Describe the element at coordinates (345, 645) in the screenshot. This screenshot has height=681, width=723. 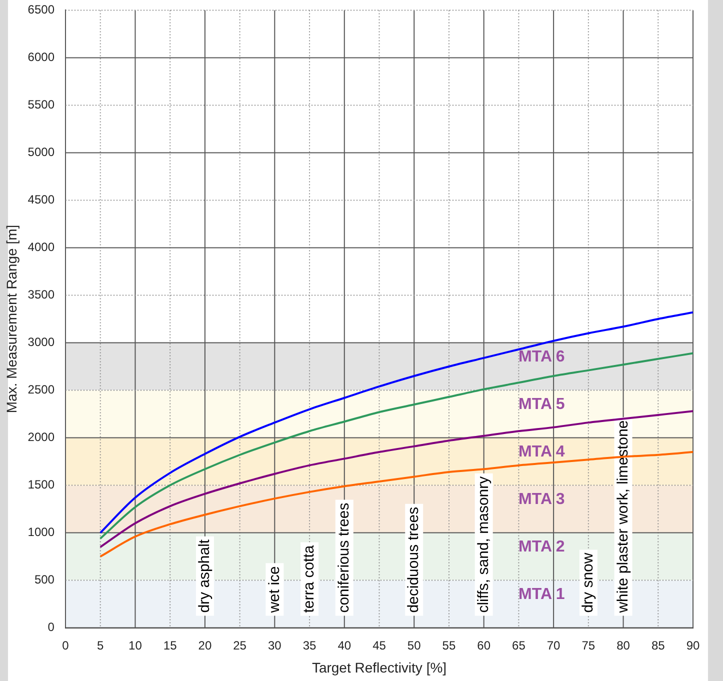
I see `x-tick-label: 40` at that location.